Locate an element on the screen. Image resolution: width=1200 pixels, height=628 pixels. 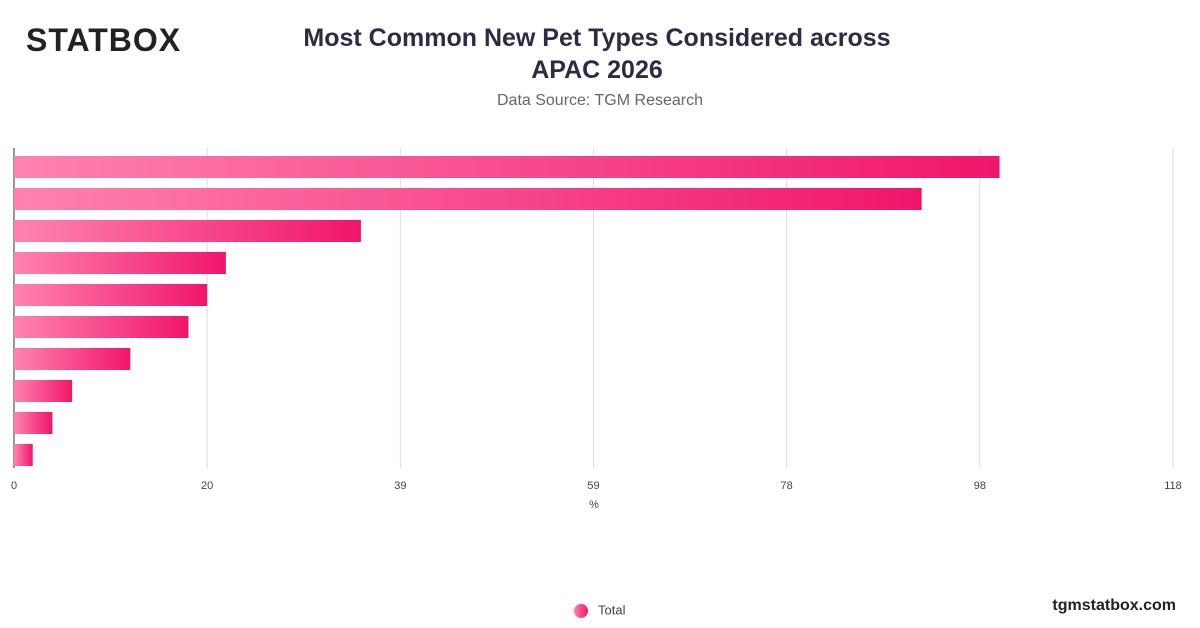
x-tick-label: 0 is located at coordinates (14, 486).